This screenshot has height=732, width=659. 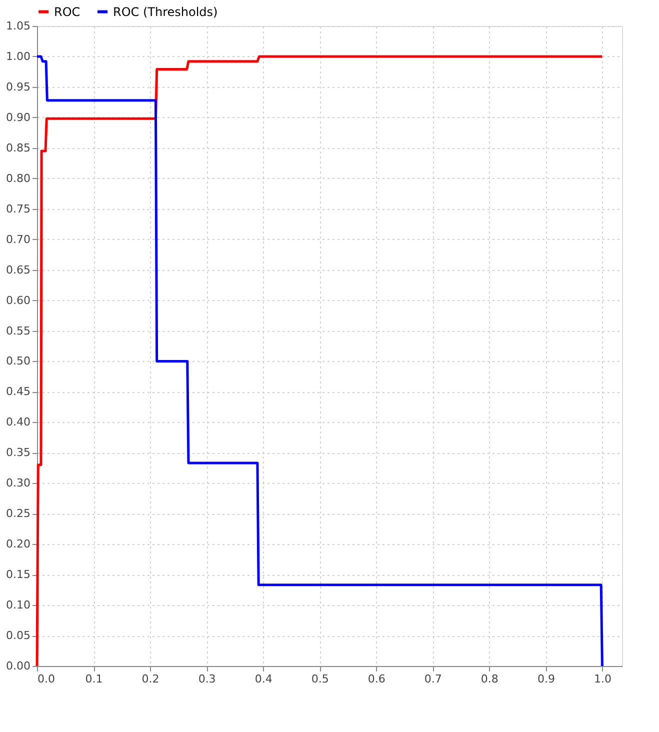 I want to click on y-tick-label: 0.60, so click(x=18, y=300).